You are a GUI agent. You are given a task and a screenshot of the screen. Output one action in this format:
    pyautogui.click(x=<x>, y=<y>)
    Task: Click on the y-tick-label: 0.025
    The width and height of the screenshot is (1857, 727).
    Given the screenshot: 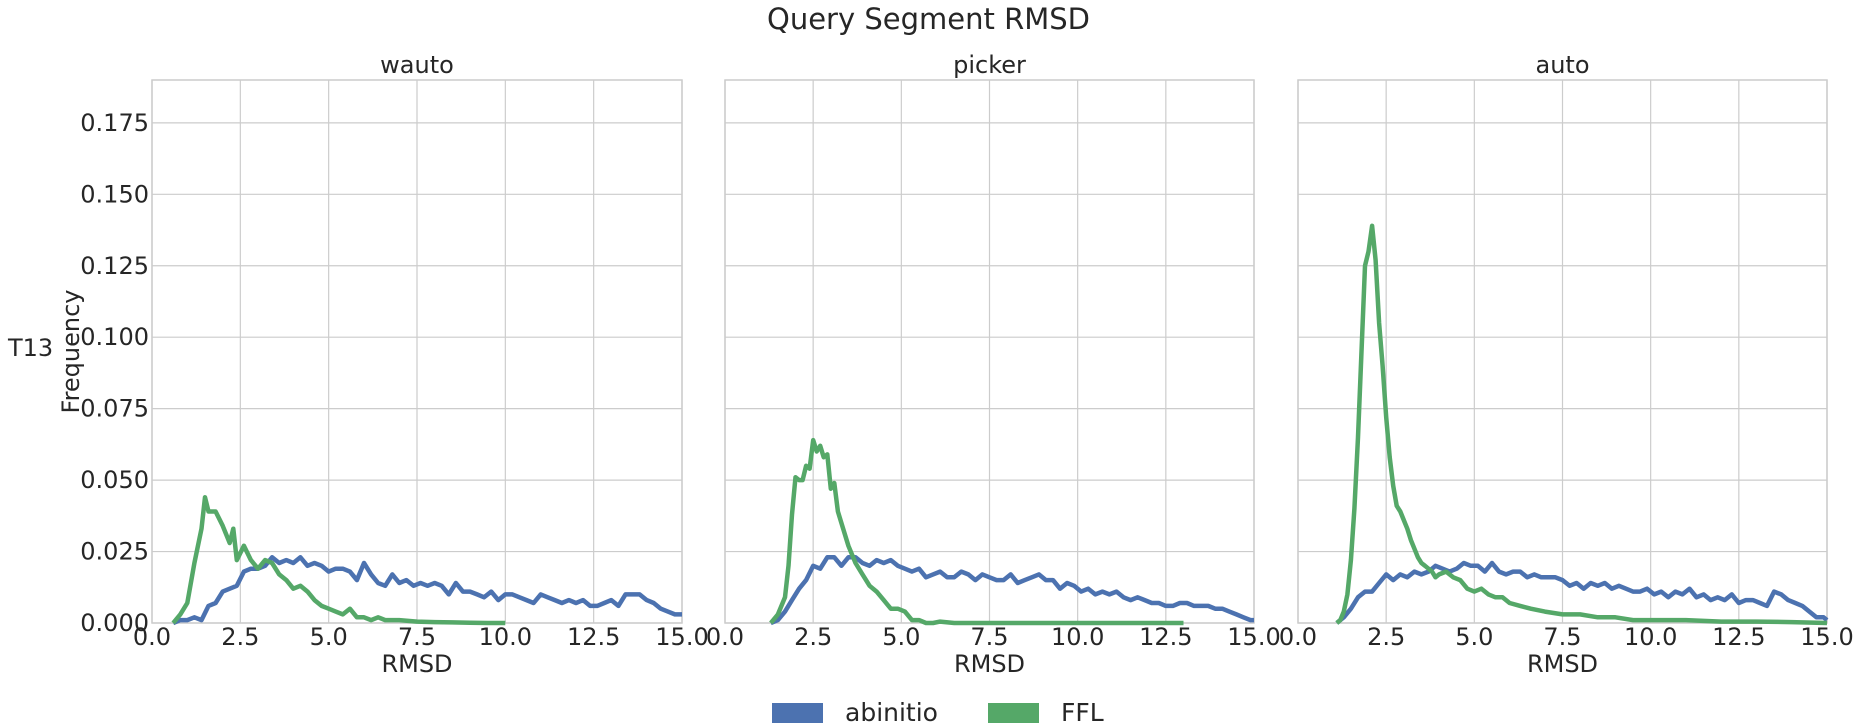 What is the action you would take?
    pyautogui.click(x=114, y=552)
    